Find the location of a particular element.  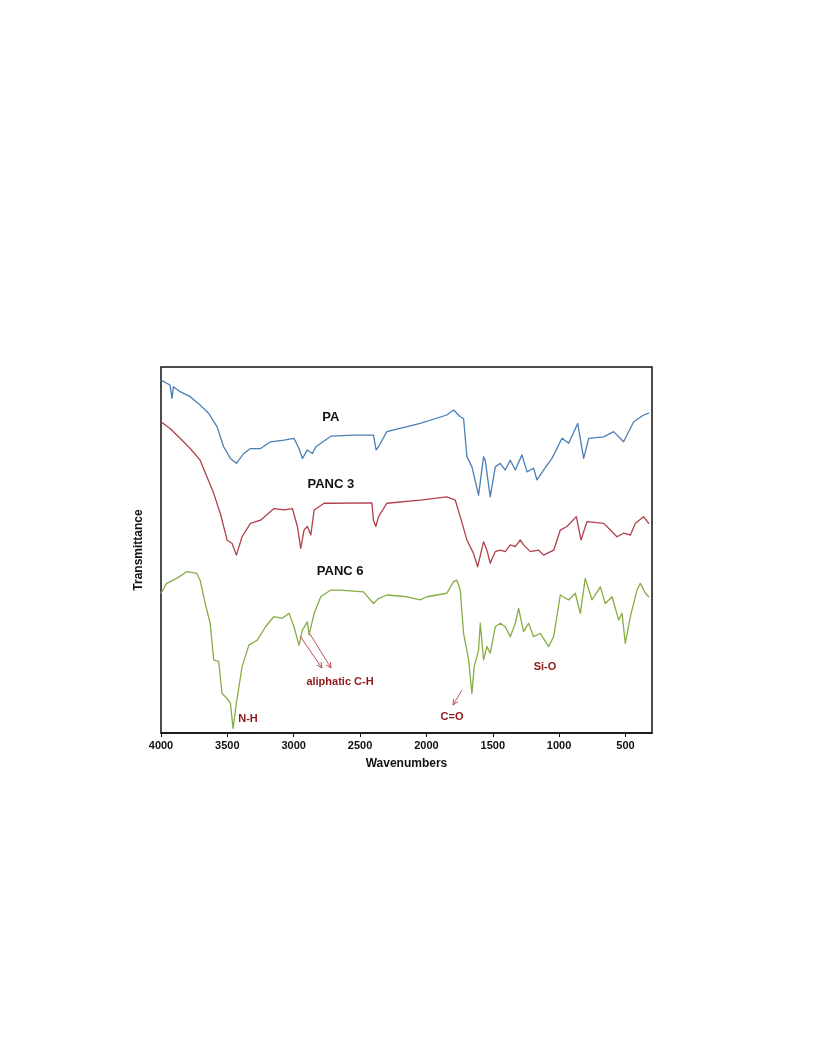

series-label: PA is located at coordinates (331, 416).